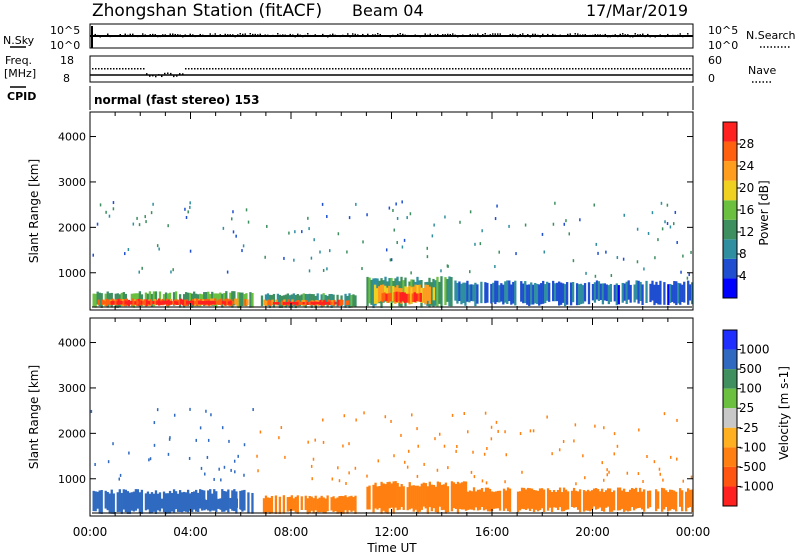 The width and height of the screenshot is (800, 554). Describe the element at coordinates (392, 461) in the screenshot. I see `velocity-data` at that location.